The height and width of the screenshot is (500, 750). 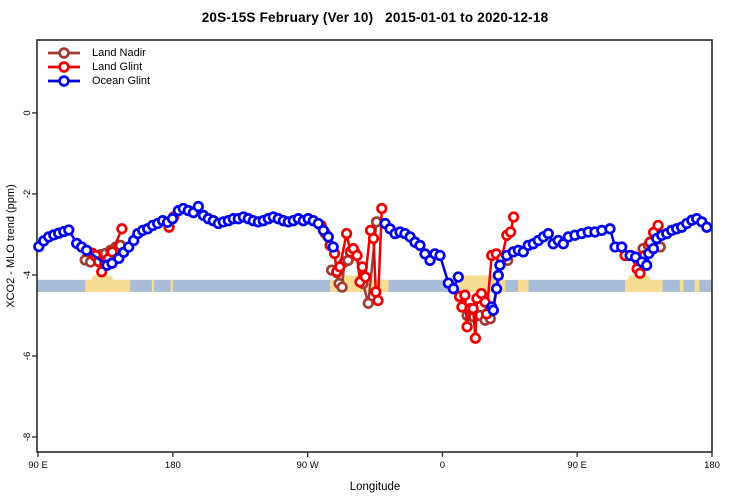 I want to click on x-tick-label: 0, so click(x=442, y=465).